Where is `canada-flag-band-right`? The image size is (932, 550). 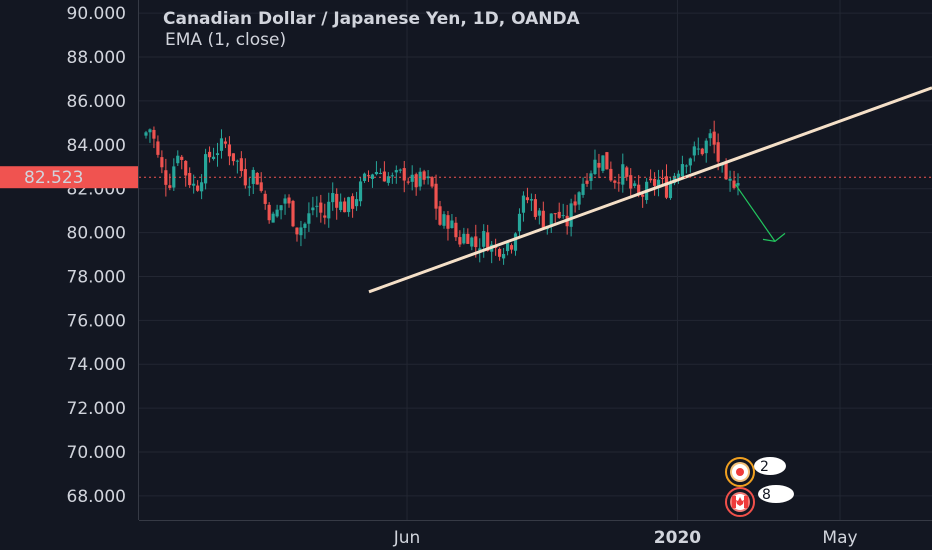 canada-flag-band-right is located at coordinates (746, 502).